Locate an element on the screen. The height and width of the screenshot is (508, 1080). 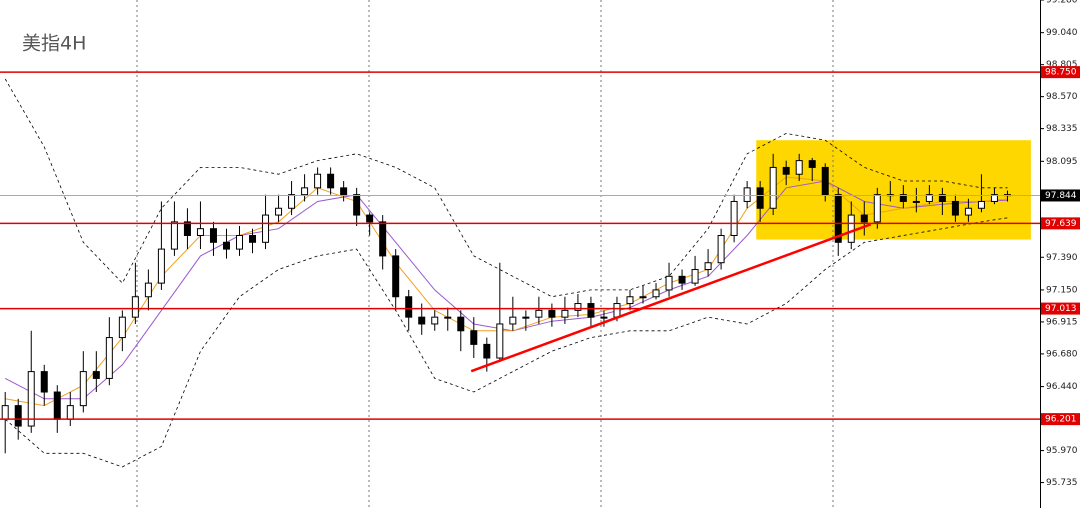
y-tick-label: 98.095 is located at coordinates (1062, 162).